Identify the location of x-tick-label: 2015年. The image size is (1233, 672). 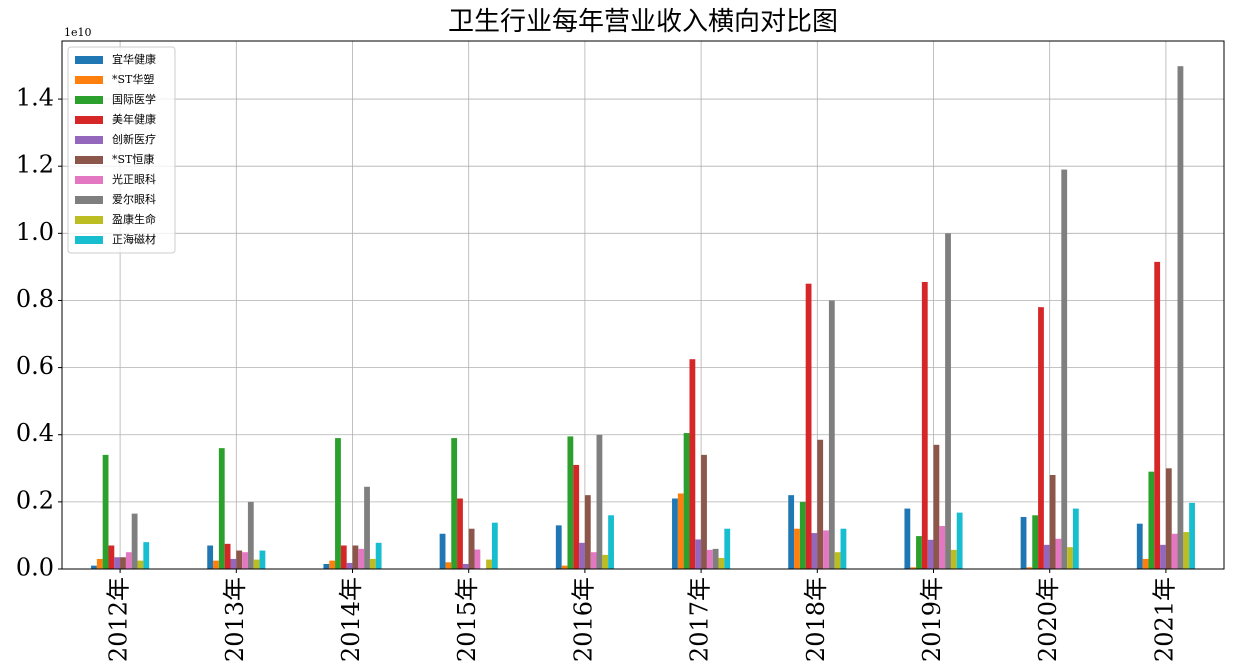
(467, 619).